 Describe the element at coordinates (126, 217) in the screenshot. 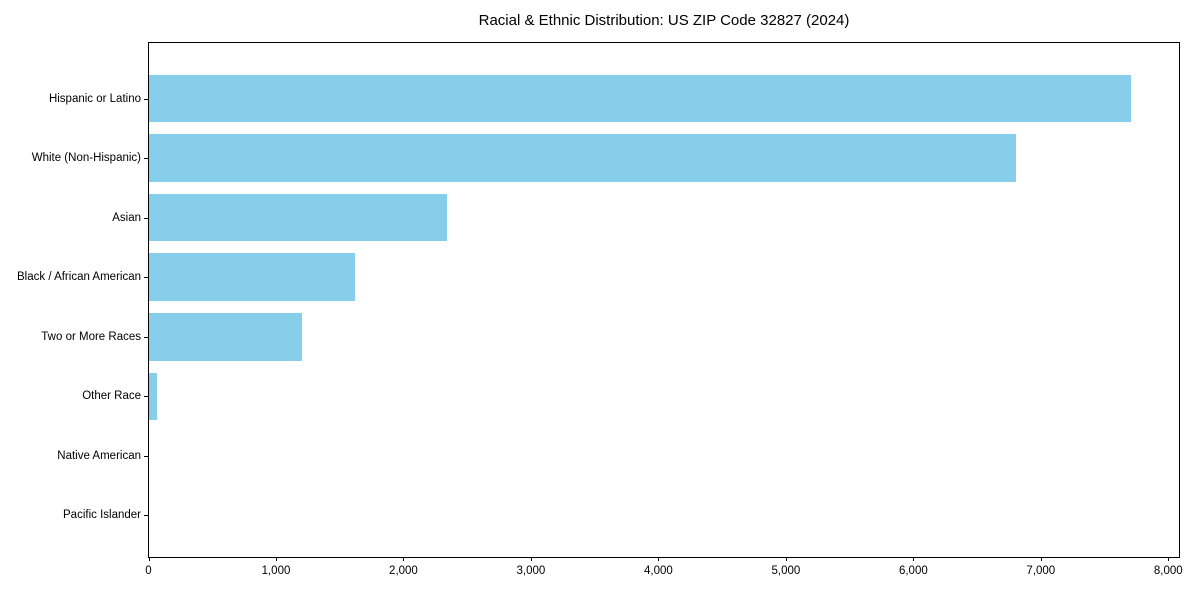

I see `y-category-label-asian: Asian` at that location.